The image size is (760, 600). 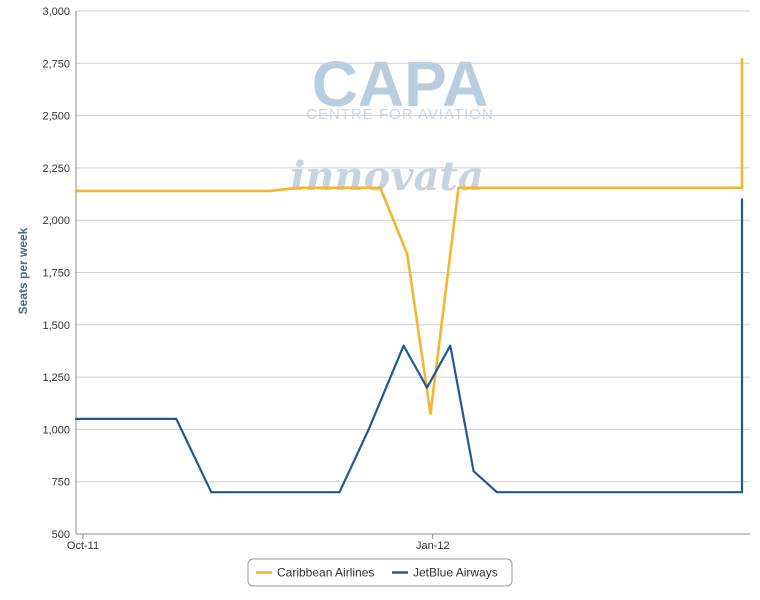 What do you see at coordinates (56, 64) in the screenshot?
I see `y-tick-label: 2,750` at bounding box center [56, 64].